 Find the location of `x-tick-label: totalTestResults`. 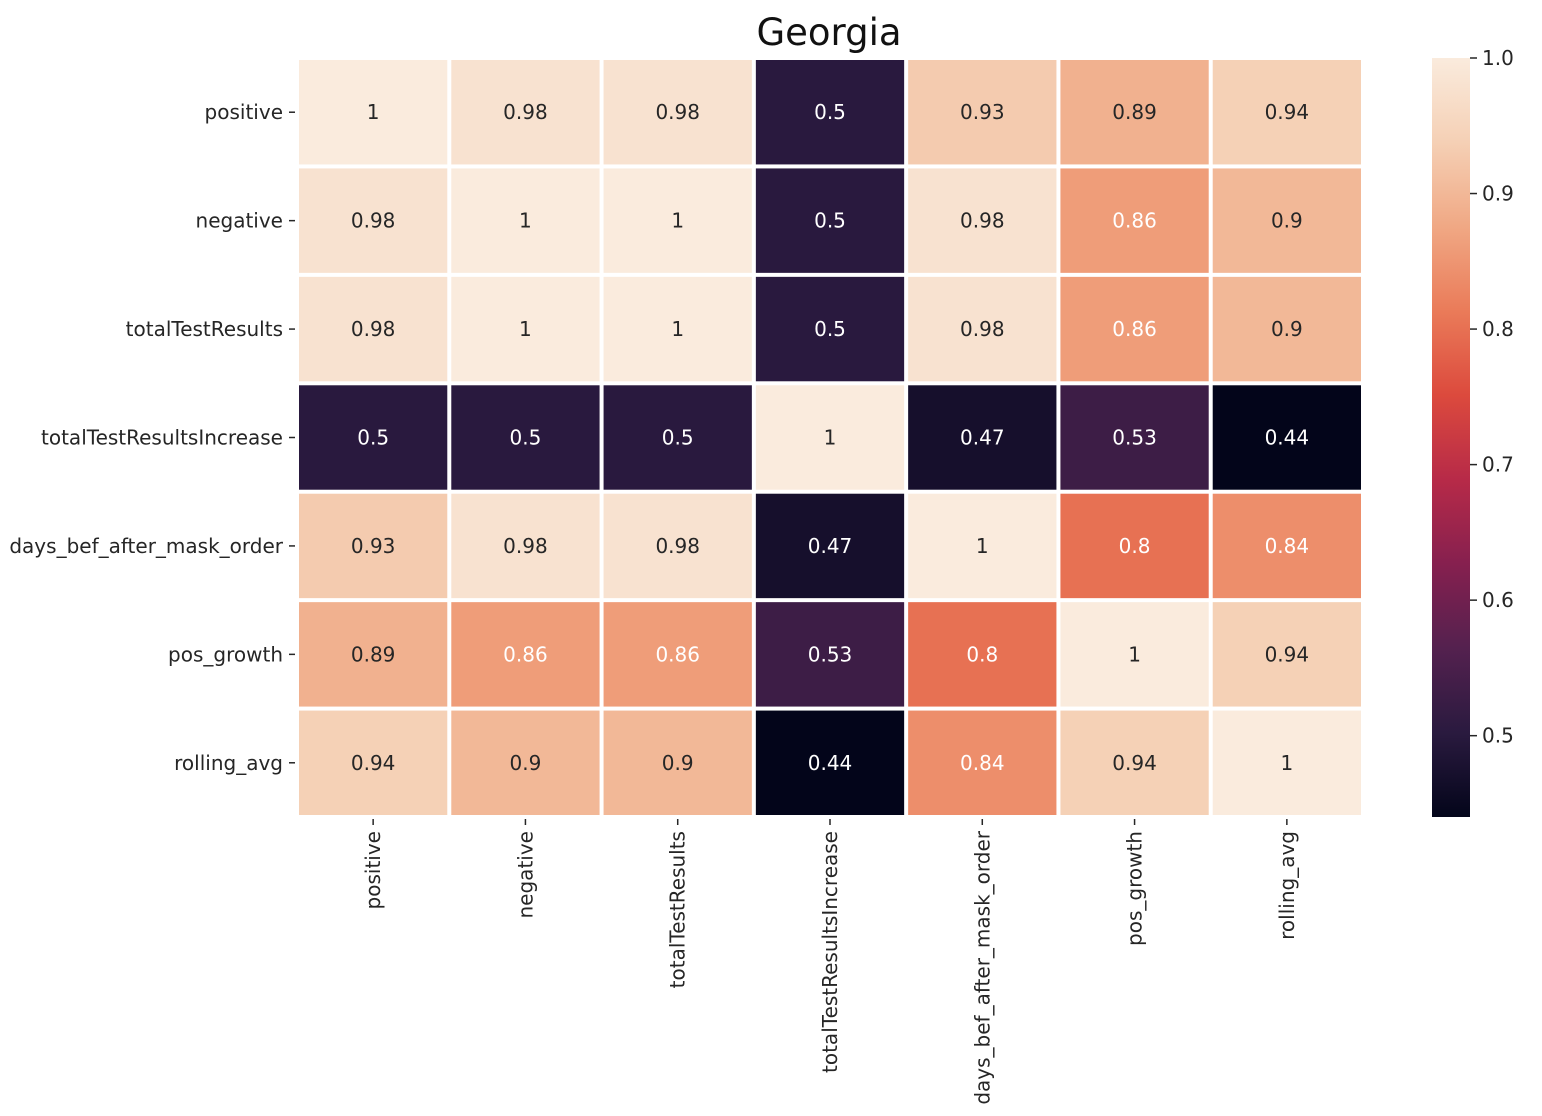

x-tick-label: totalTestResults is located at coordinates (678, 909).